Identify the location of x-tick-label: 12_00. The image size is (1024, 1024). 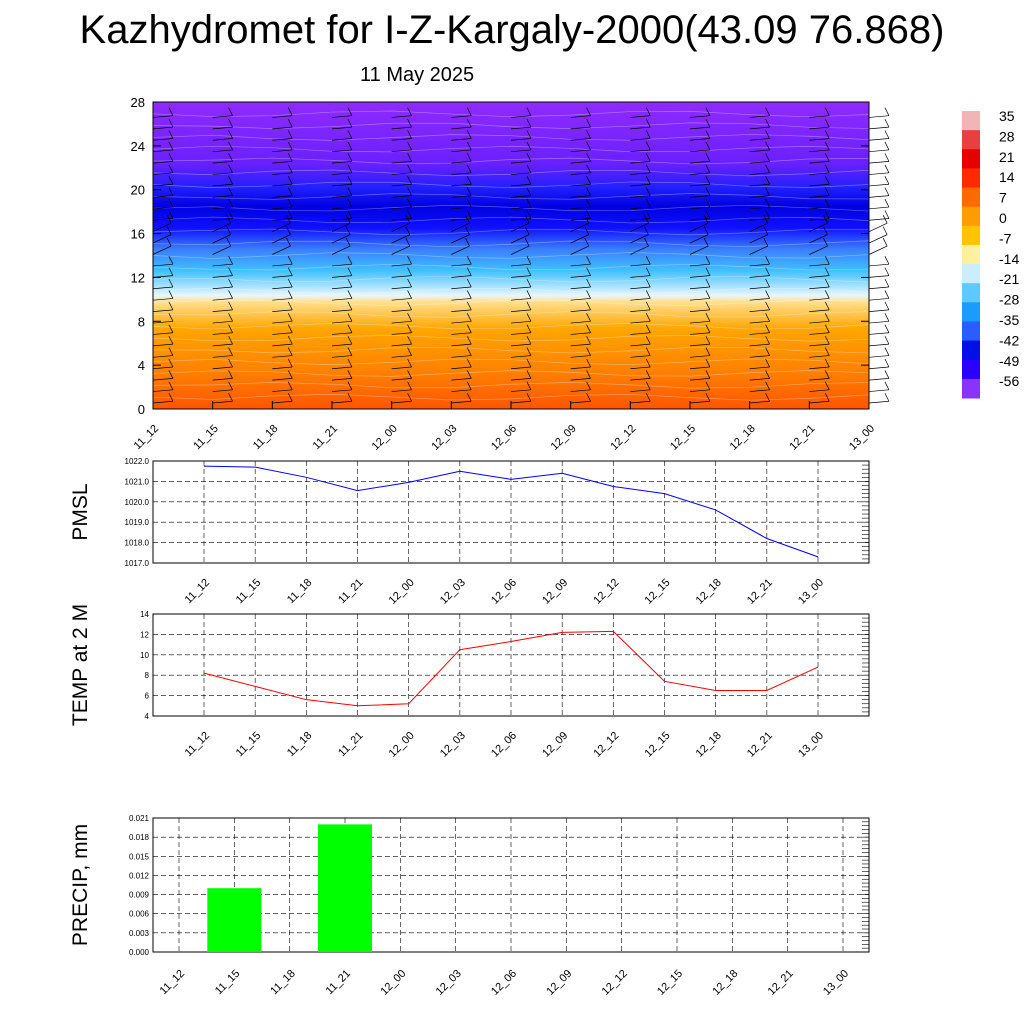
(385, 438).